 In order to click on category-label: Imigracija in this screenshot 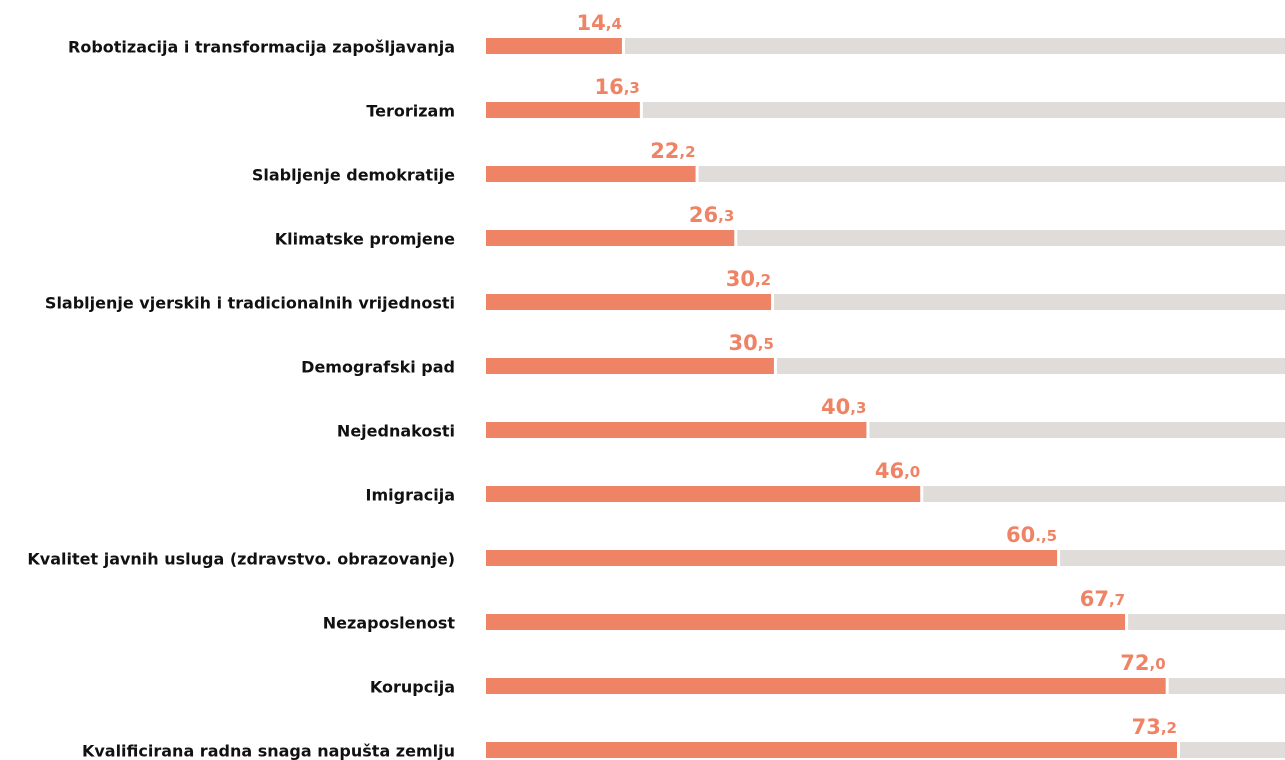, I will do `click(411, 495)`.